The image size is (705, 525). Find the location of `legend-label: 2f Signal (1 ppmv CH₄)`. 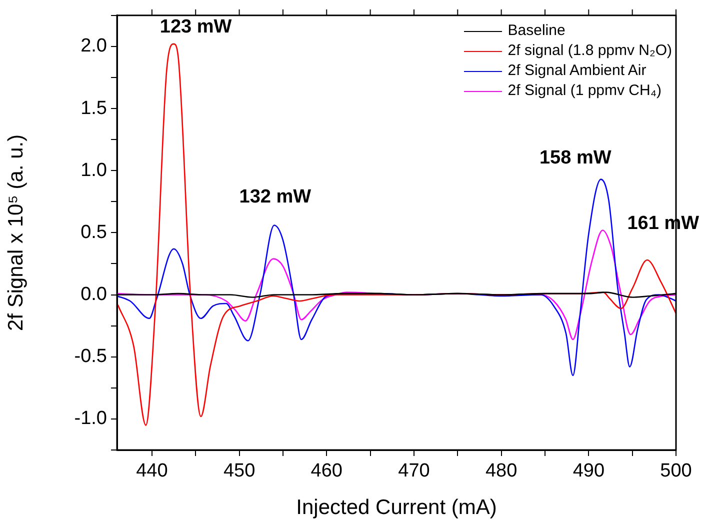

legend-label: 2f Signal (1 ppmv CH₄) is located at coordinates (585, 91).